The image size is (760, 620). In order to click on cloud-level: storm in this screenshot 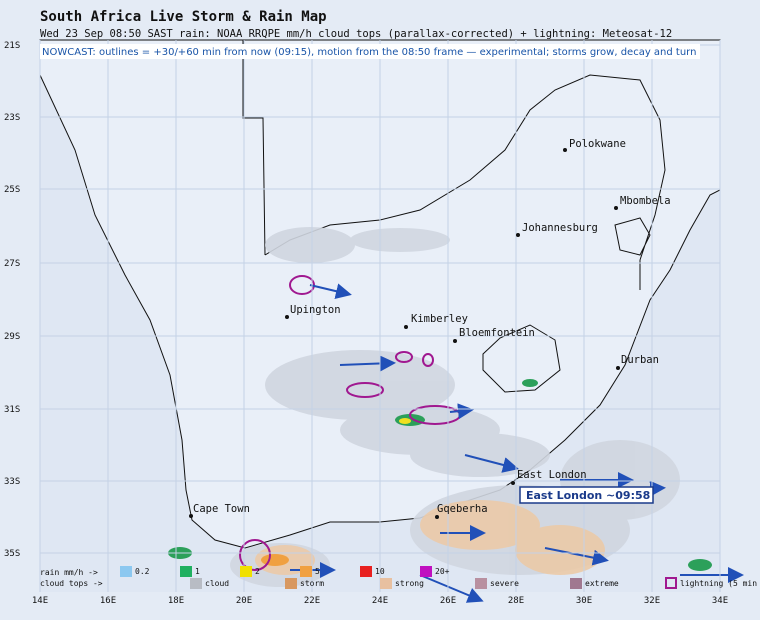, I will do `click(312, 583)`.